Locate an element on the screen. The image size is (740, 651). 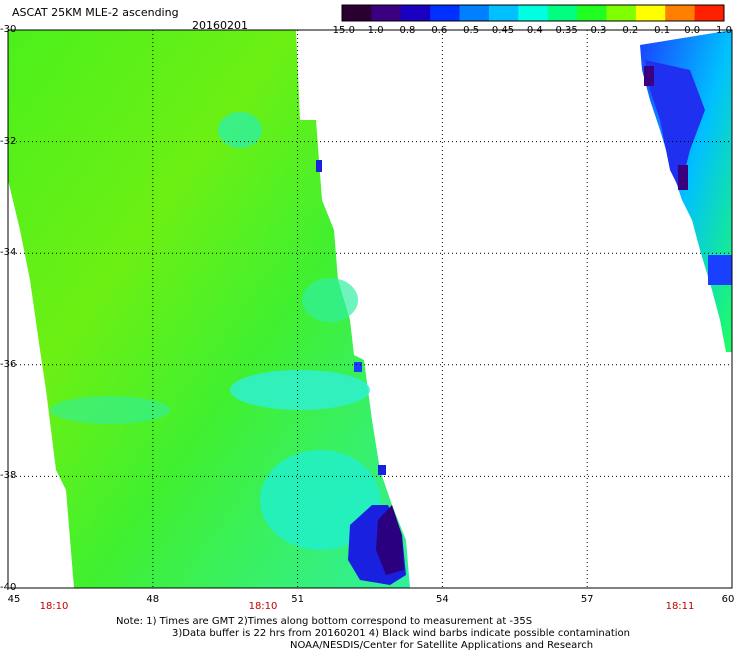
colorbar-tick-label: 1.0 is located at coordinates (724, 30).